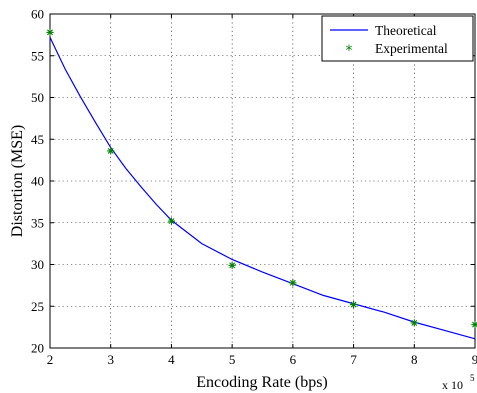 The height and width of the screenshot is (393, 477). I want to click on legend: Theoretical * Experimental, so click(397, 38).